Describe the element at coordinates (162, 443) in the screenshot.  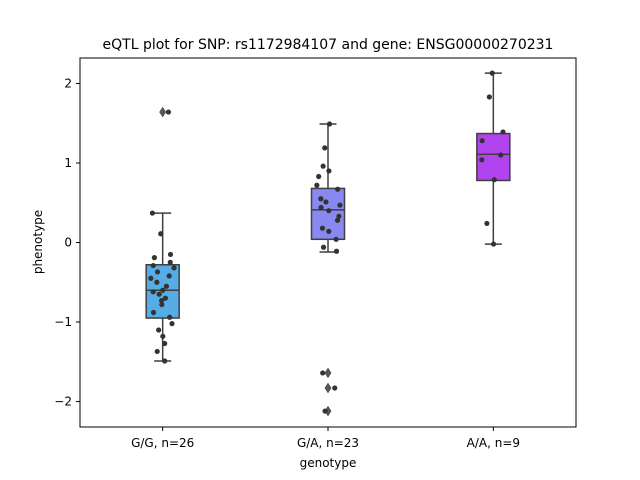
I see `x-tick-label: G/G, n=26` at that location.